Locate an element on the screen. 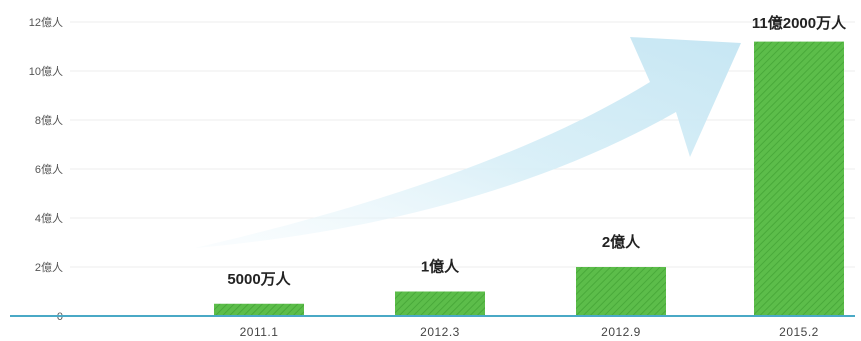 Image resolution: width=861 pixels, height=341 pixels. data-label: 1億人 is located at coordinates (440, 267).